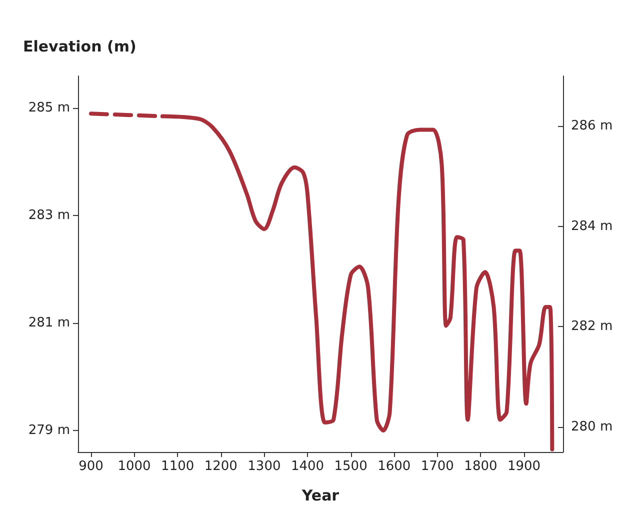 This screenshot has height=516, width=639. What do you see at coordinates (91, 466) in the screenshot?
I see `x-tick-label: 900` at bounding box center [91, 466].